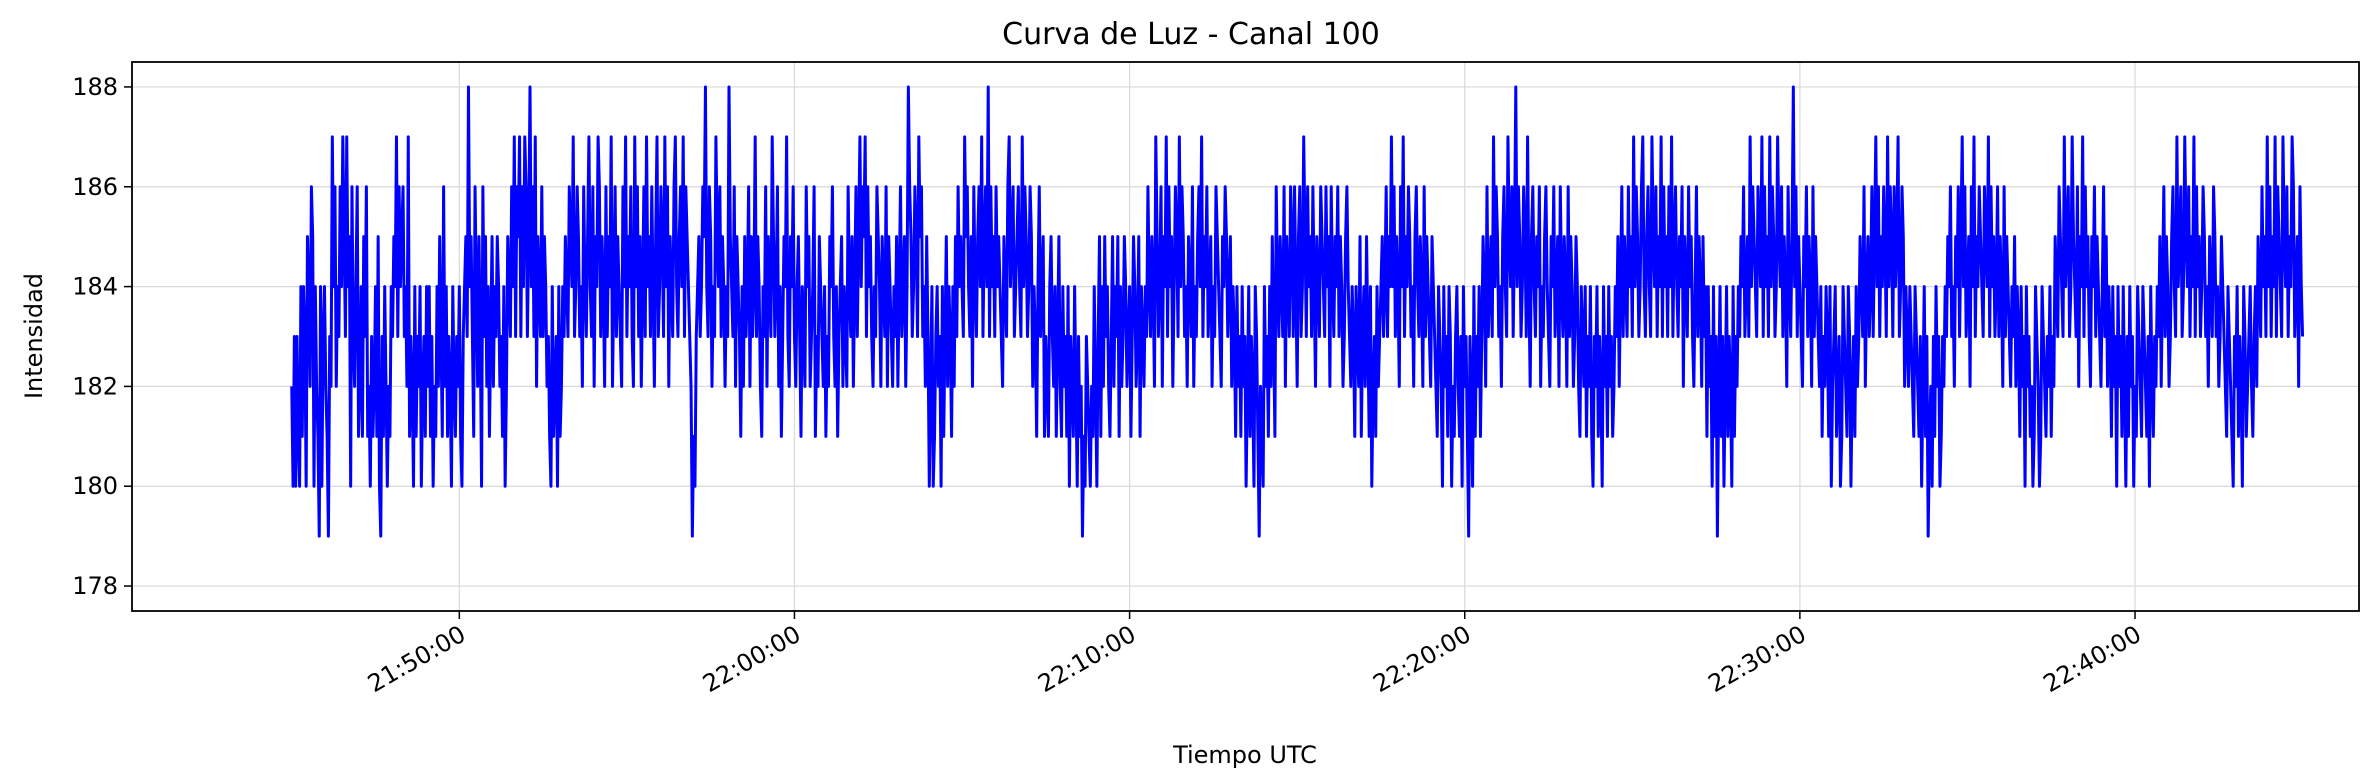 The image size is (2379, 778). What do you see at coordinates (34, 336) in the screenshot?
I see `y-axis-label: Intensidad` at bounding box center [34, 336].